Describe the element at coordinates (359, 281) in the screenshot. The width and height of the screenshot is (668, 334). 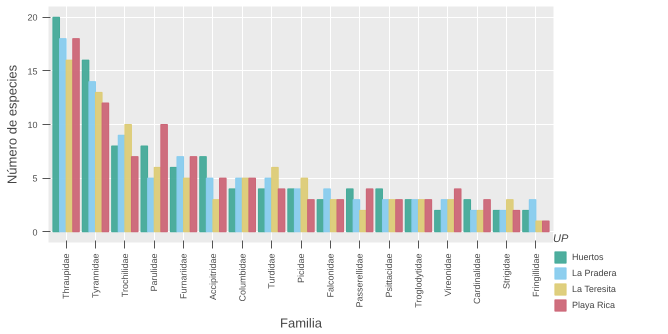
I see `x-tick-label: Passerellidae` at that location.